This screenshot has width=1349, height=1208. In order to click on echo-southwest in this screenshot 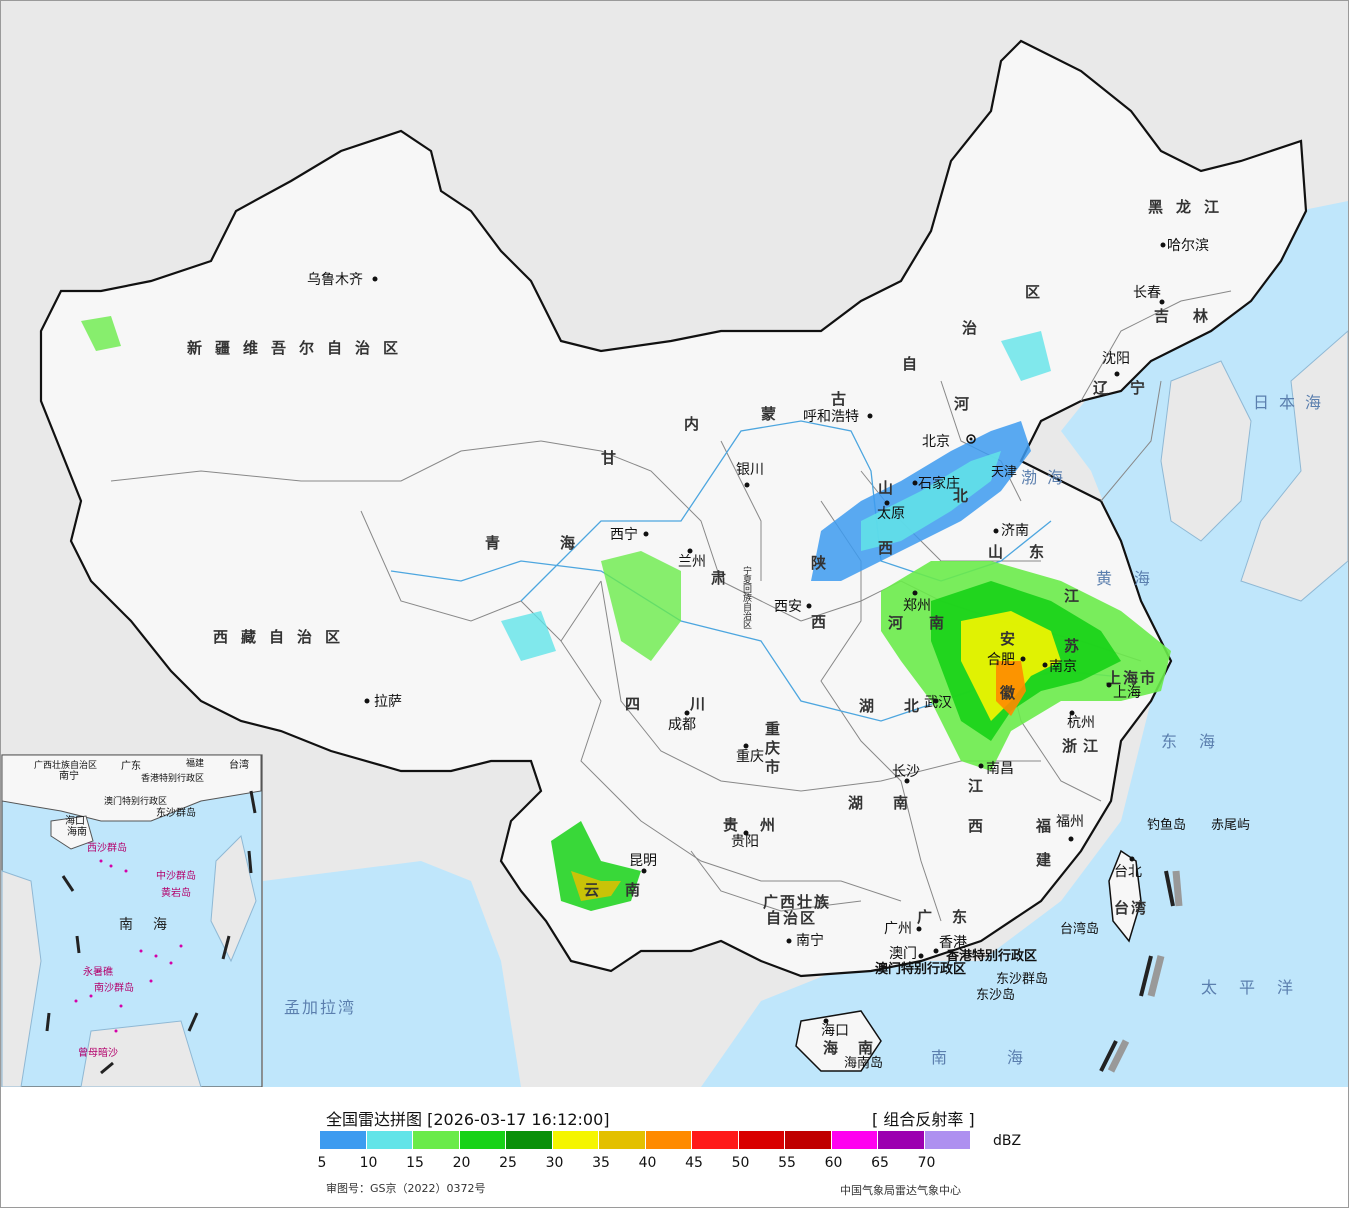, I will do `click(528, 636)`.